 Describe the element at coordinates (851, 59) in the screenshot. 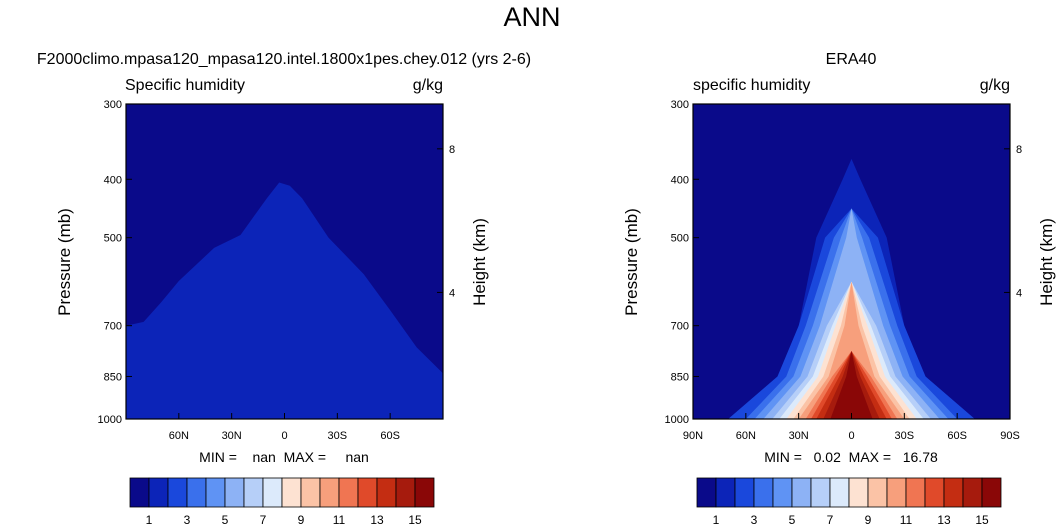

I see `panel-obs-title: ERA40` at that location.